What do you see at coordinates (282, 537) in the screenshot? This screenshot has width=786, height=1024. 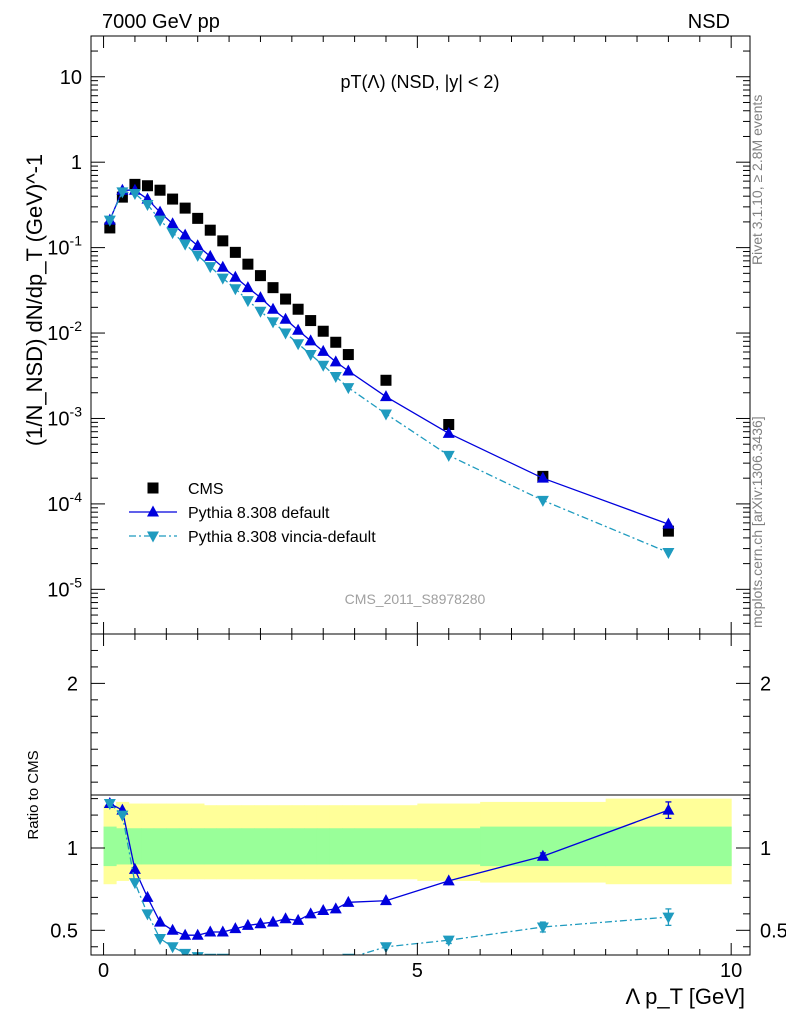 I see `legend-label: Pythia 8.308 vincia-default` at bounding box center [282, 537].